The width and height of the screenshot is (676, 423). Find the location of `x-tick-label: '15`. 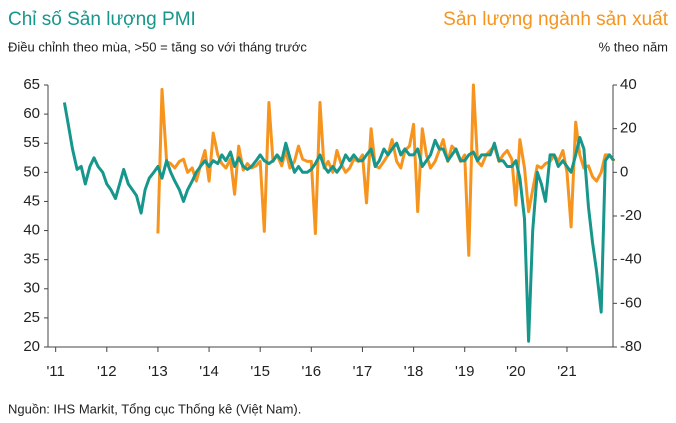

x-tick-label: '15 is located at coordinates (260, 371).